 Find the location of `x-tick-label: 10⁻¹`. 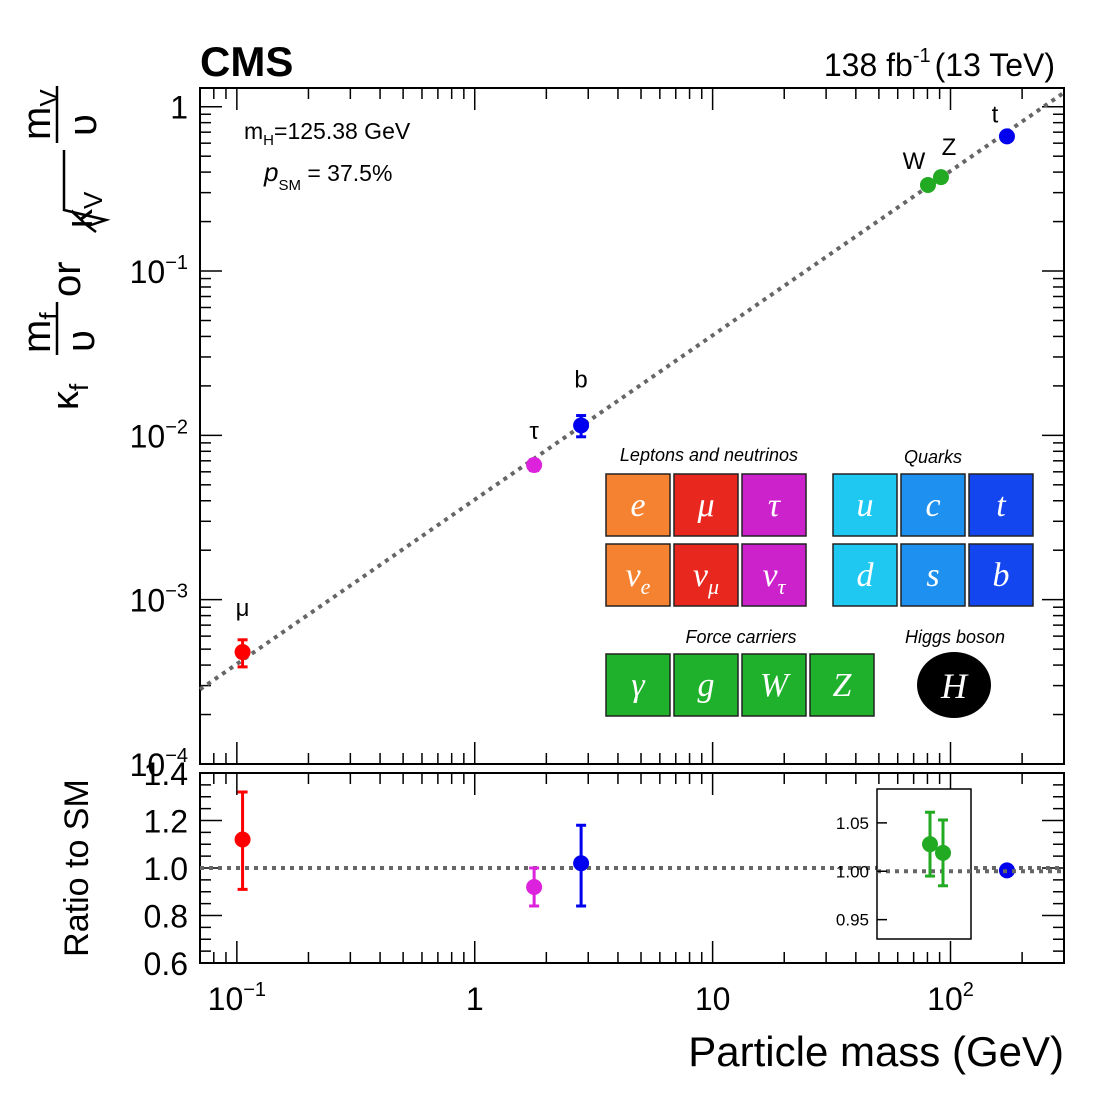

x-tick-label: 10⁻¹ is located at coordinates (237, 998).